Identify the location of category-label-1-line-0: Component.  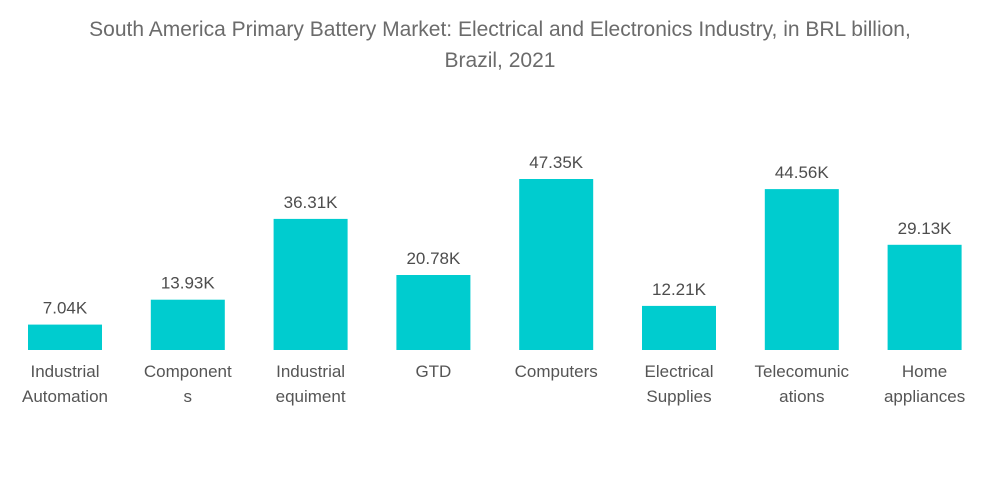
(188, 371).